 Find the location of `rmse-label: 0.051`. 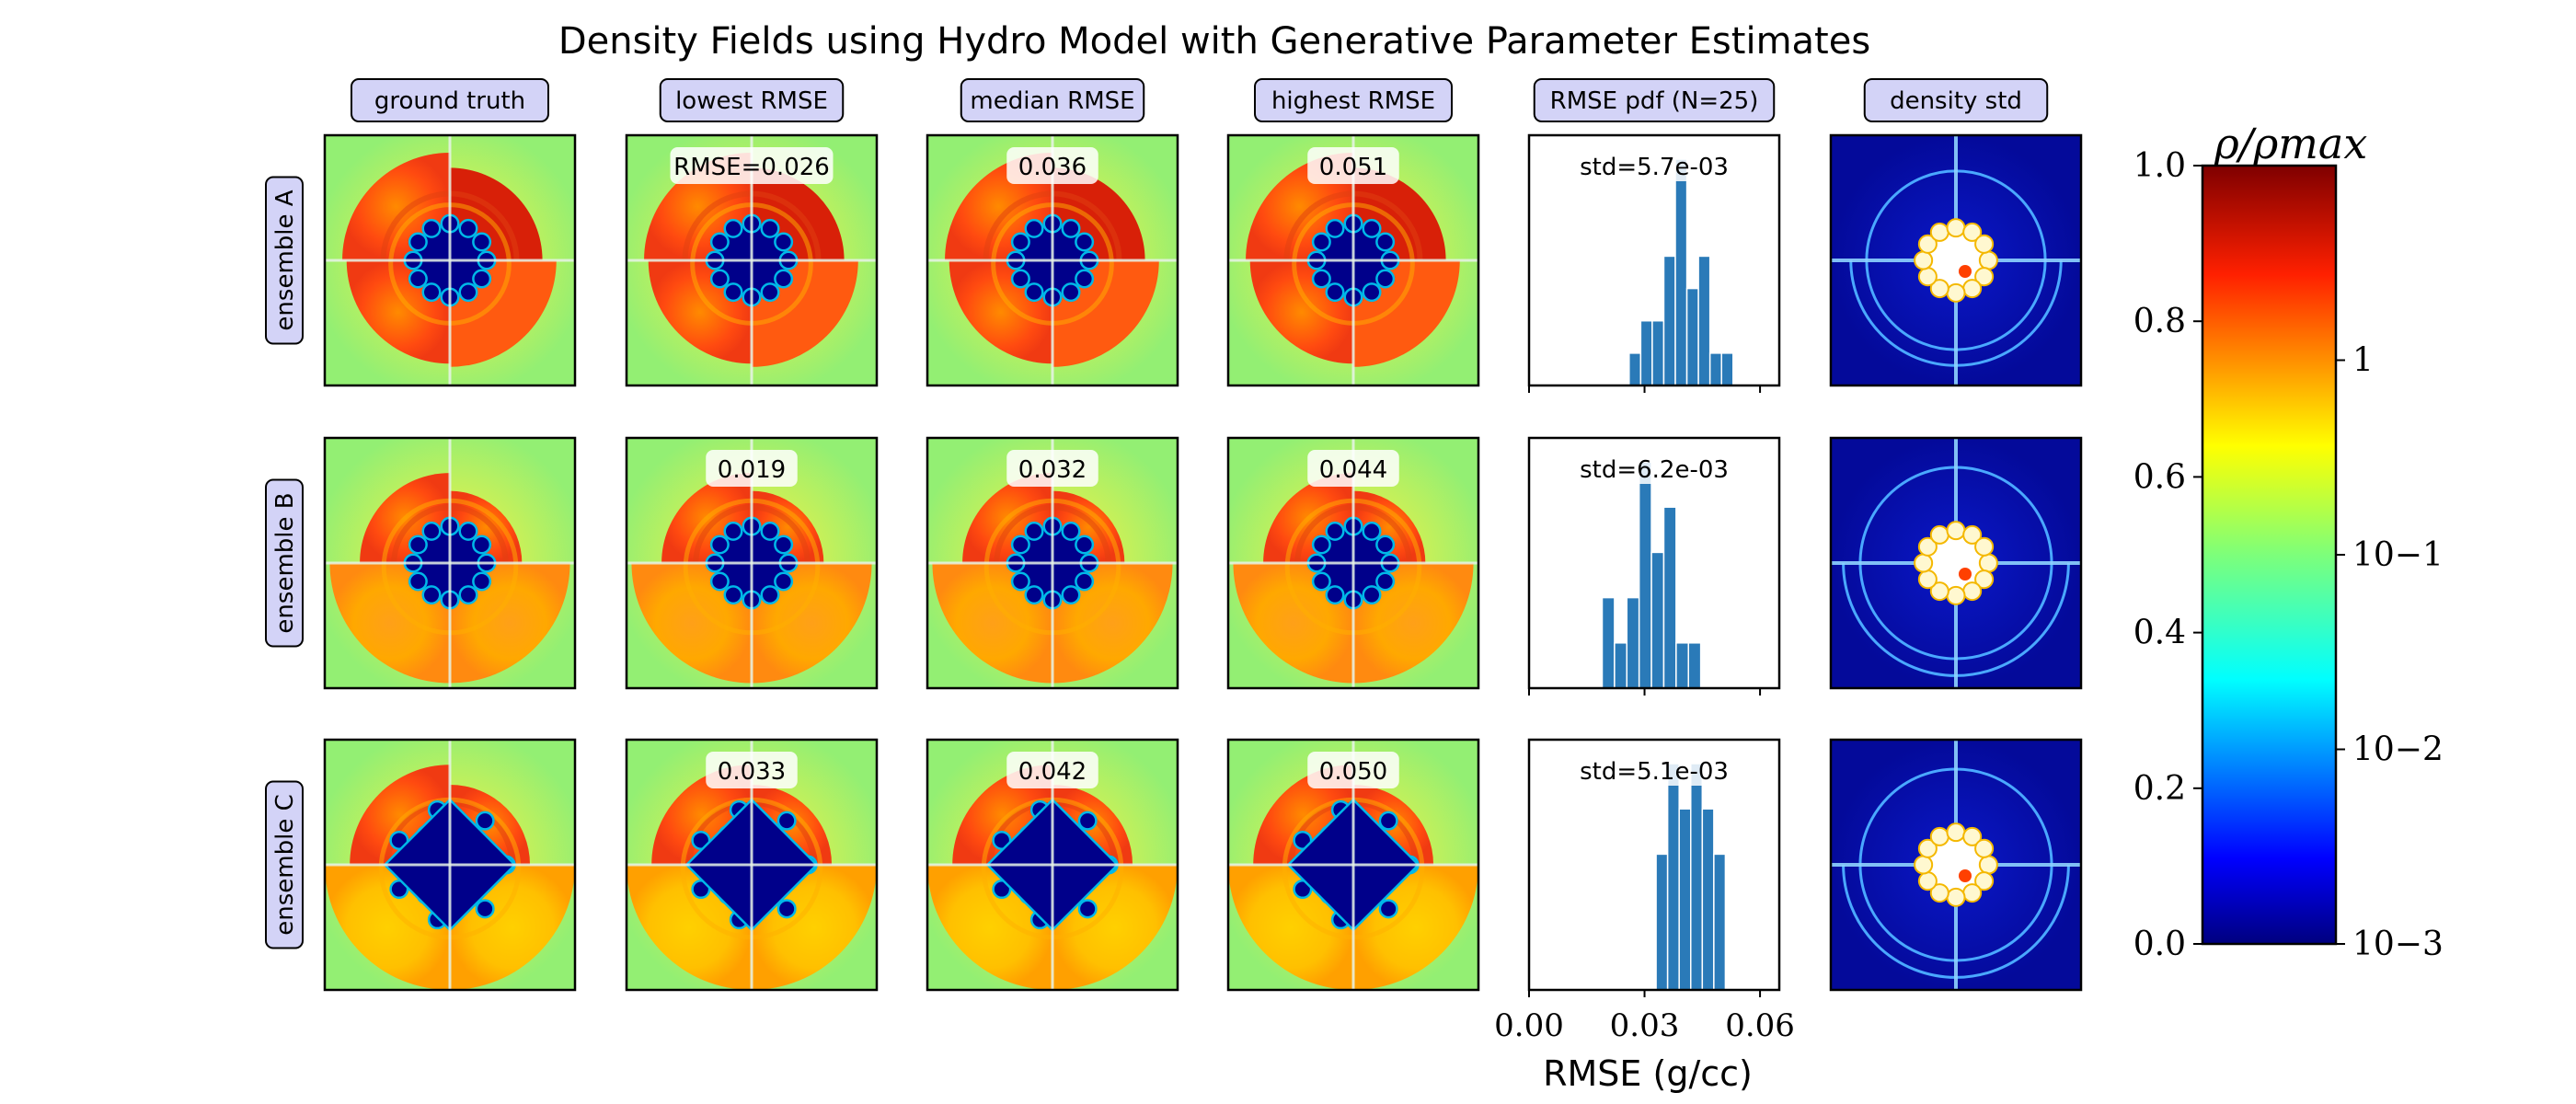

rmse-label: 0.051 is located at coordinates (1353, 167).